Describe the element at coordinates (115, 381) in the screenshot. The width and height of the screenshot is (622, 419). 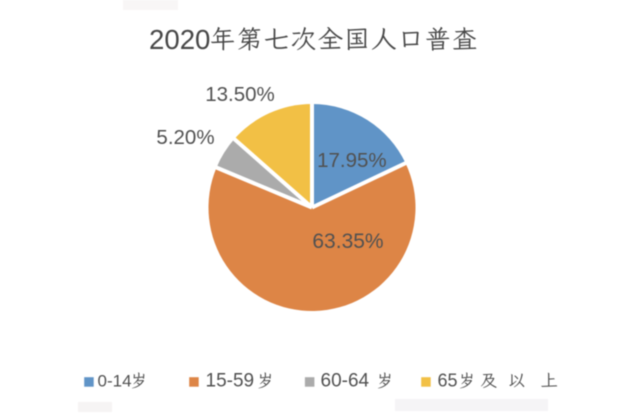
I see `svg-text: 0-14` at that location.